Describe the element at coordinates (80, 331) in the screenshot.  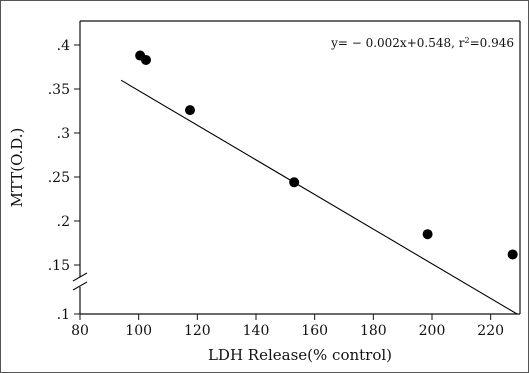
I see `x-tick-label: 80` at that location.